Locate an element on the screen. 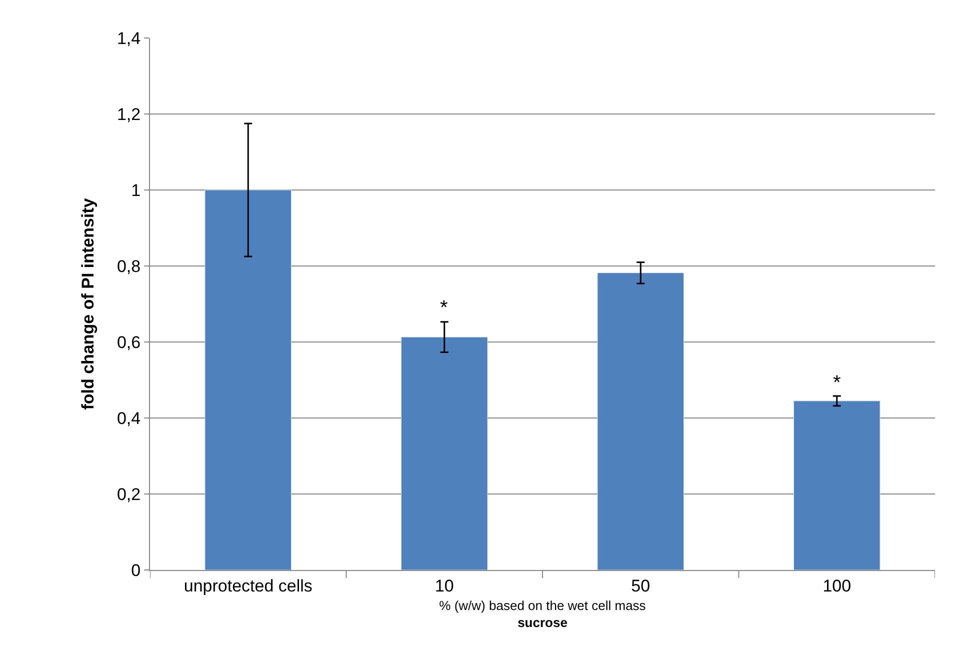 The image size is (957, 646). y-tick-label: 1,2 is located at coordinates (128, 114).